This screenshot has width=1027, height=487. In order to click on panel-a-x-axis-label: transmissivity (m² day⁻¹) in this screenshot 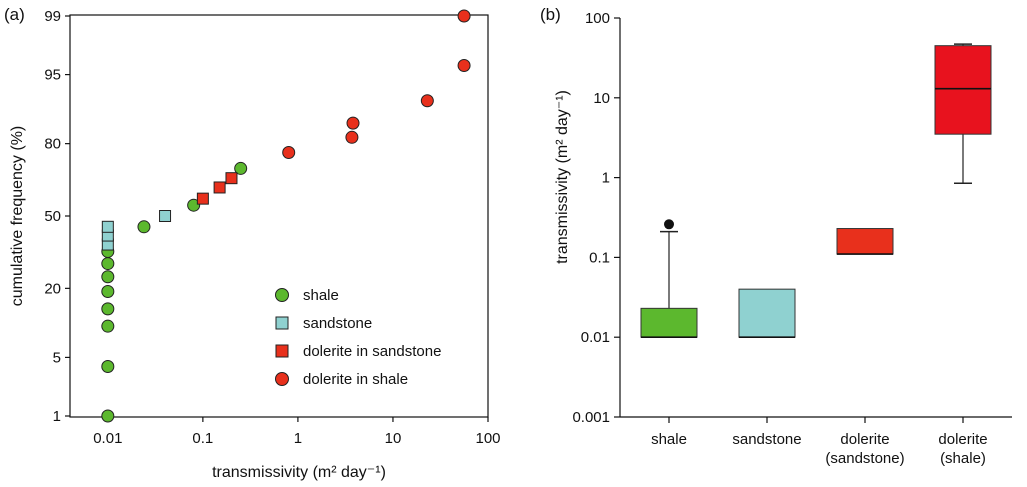, I will do `click(299, 472)`.